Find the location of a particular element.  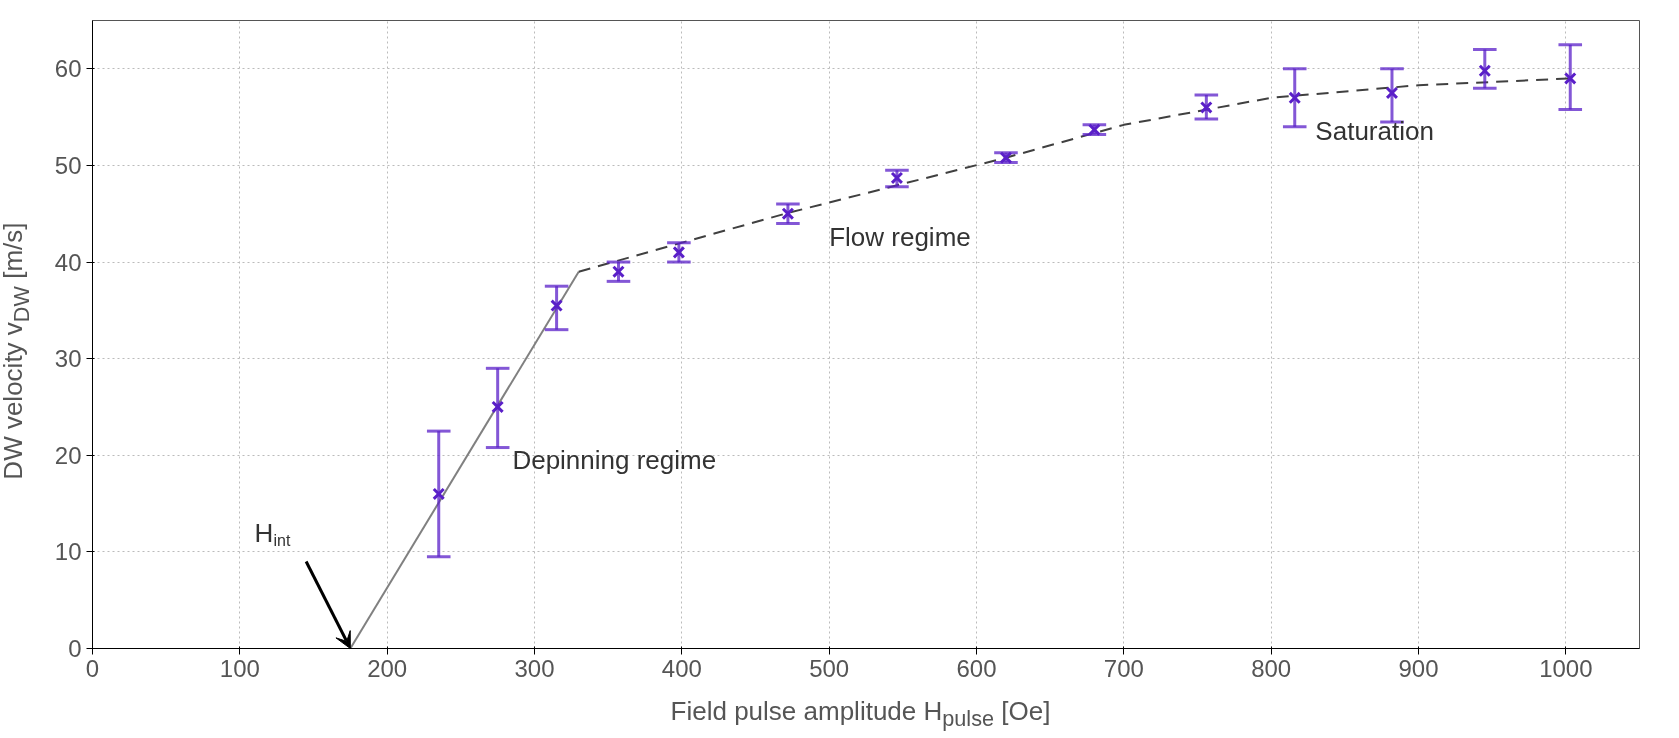

x-tick-label: 0 is located at coordinates (92, 668).